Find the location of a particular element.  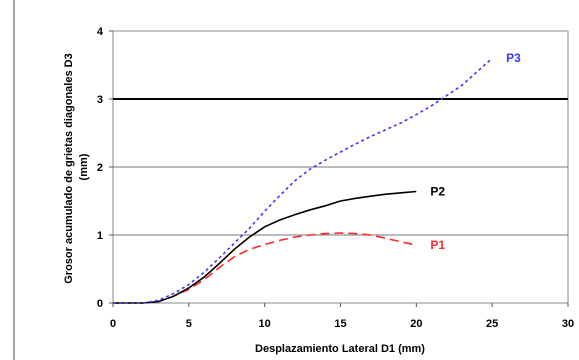

series-label-p1: P1 is located at coordinates (437, 245).